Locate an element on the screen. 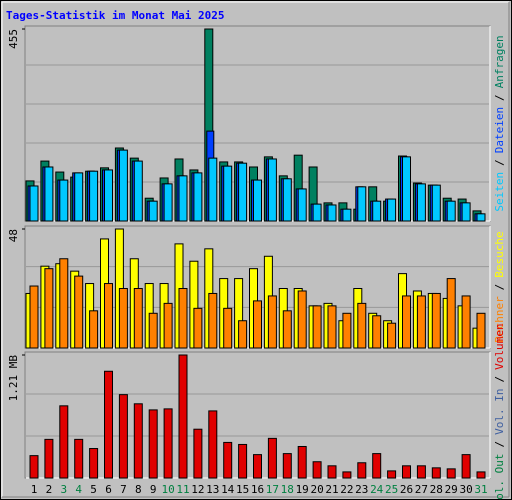 Image resolution: width=512 pixels, height=500 pixels. legend-entry: Volumen is located at coordinates (499, 347).